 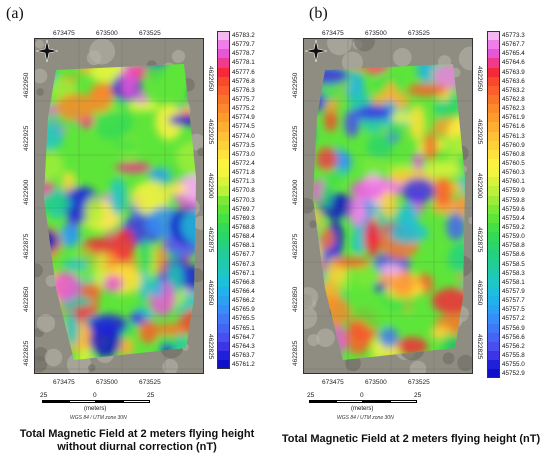 What do you see at coordinates (210, 240) in the screenshot?
I see `y-tick-right: 4622875` at bounding box center [210, 240].